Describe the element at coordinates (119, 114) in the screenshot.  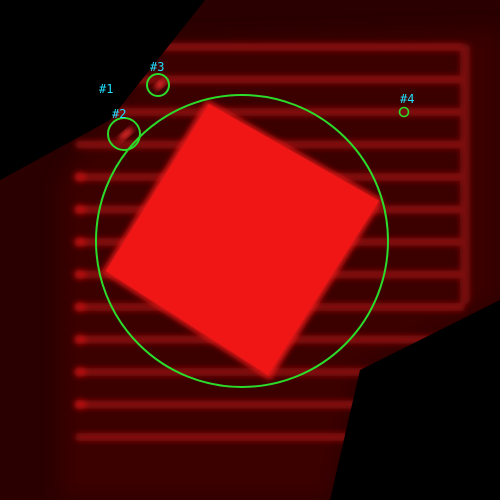
I see `marker-label-2: #2` at that location.